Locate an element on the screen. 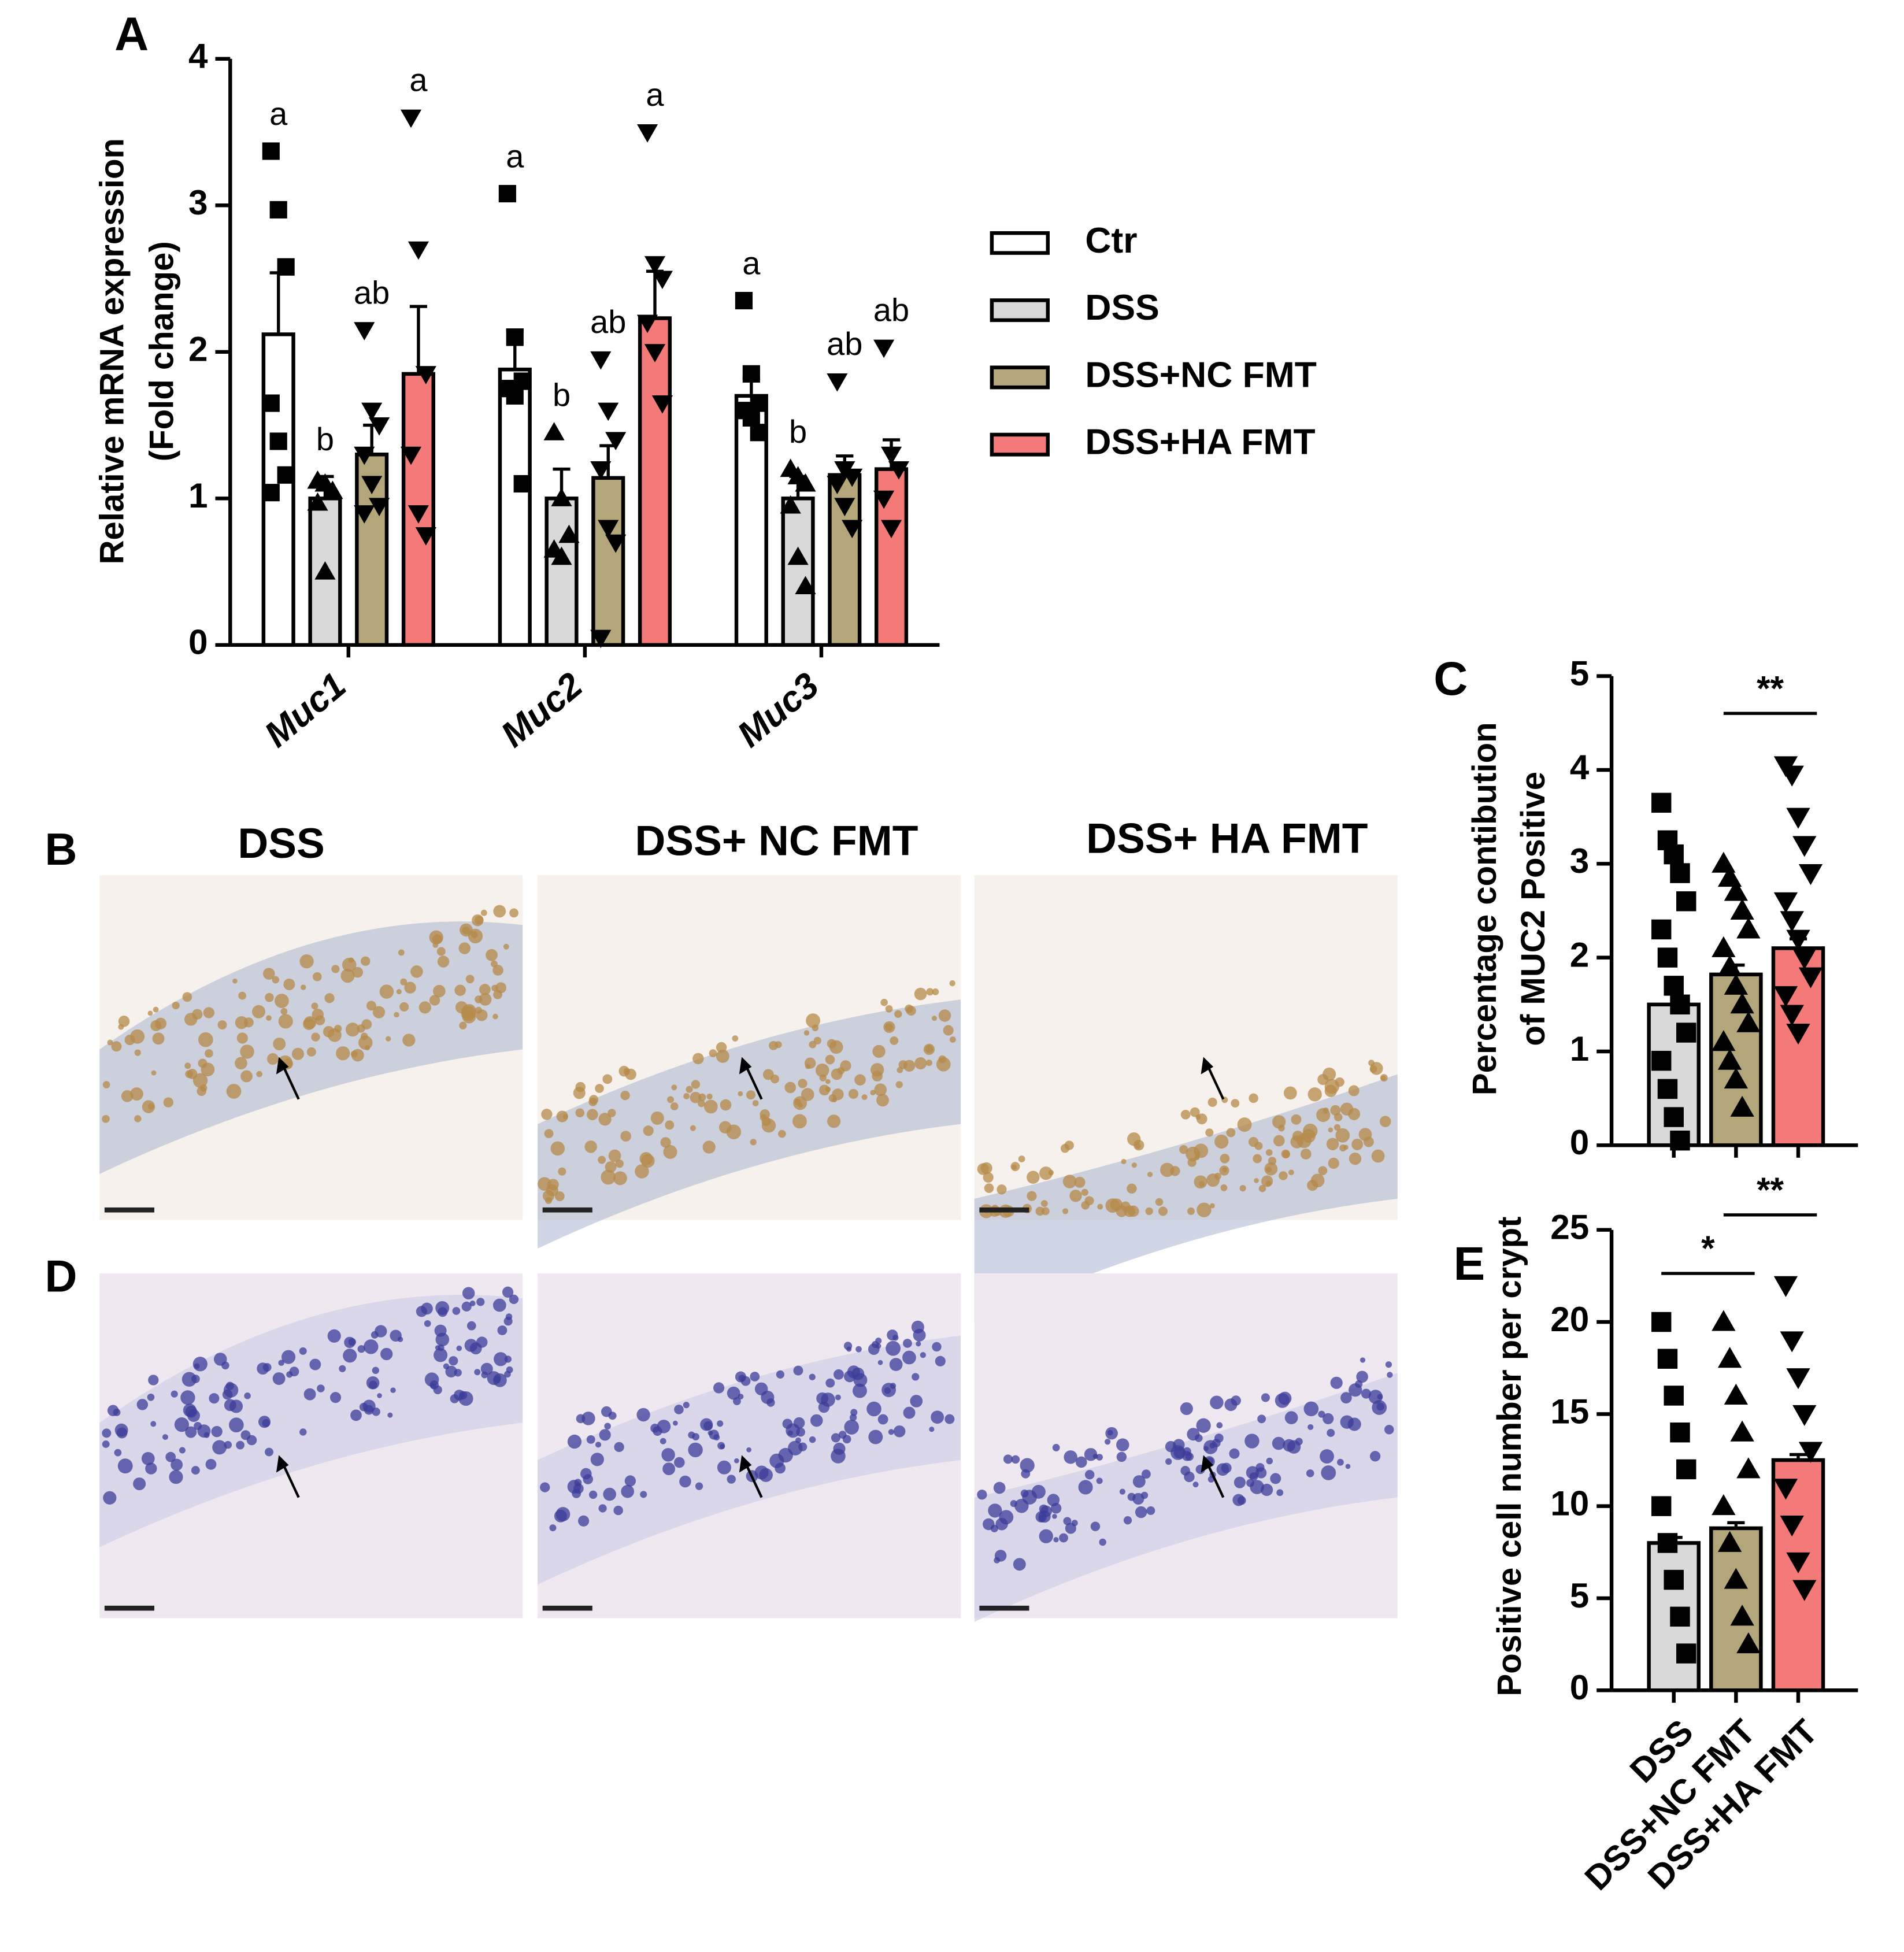  y-tick-label: 5 is located at coordinates (1580, 1595).